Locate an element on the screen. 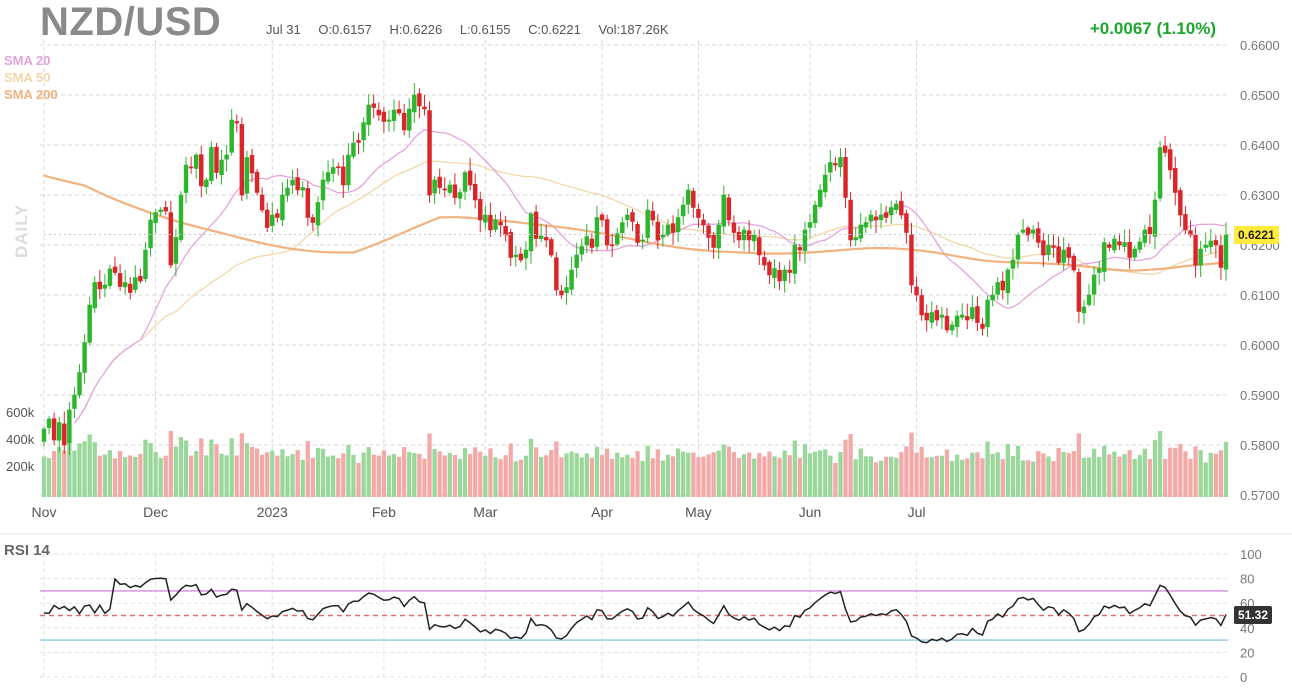  legend-sma50: SMA 50 is located at coordinates (27, 77).